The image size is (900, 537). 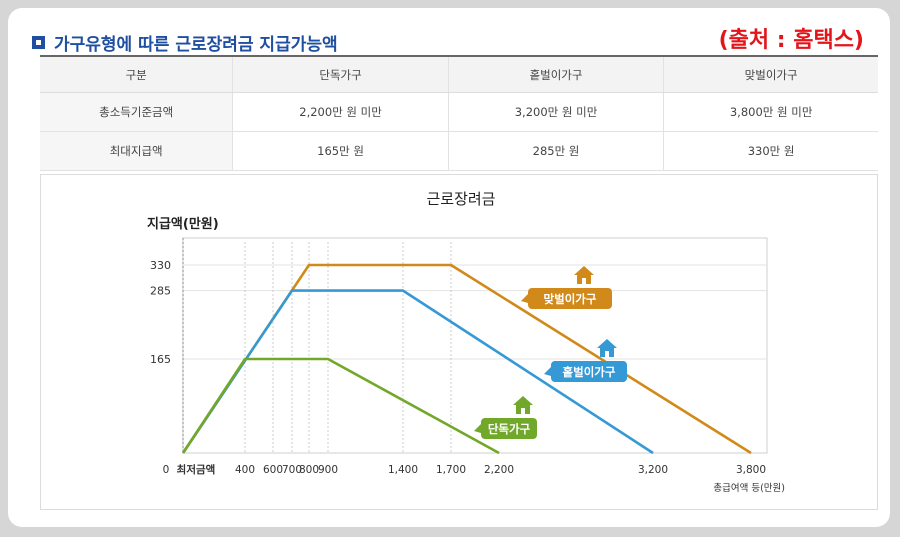 What do you see at coordinates (273, 470) in the screenshot?
I see `x-tick-label: 600` at bounding box center [273, 470].